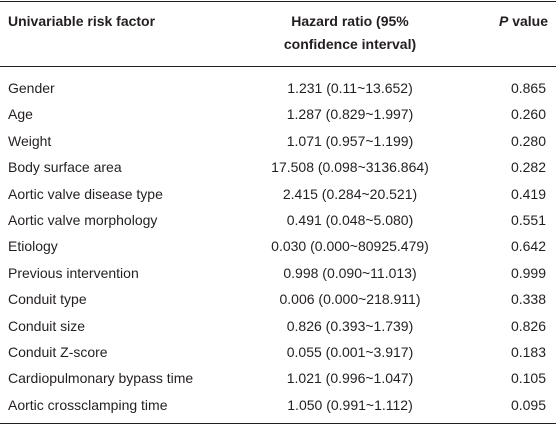  What do you see at coordinates (528, 352) in the screenshot?
I see `p-value-cell: 0.183` at bounding box center [528, 352].